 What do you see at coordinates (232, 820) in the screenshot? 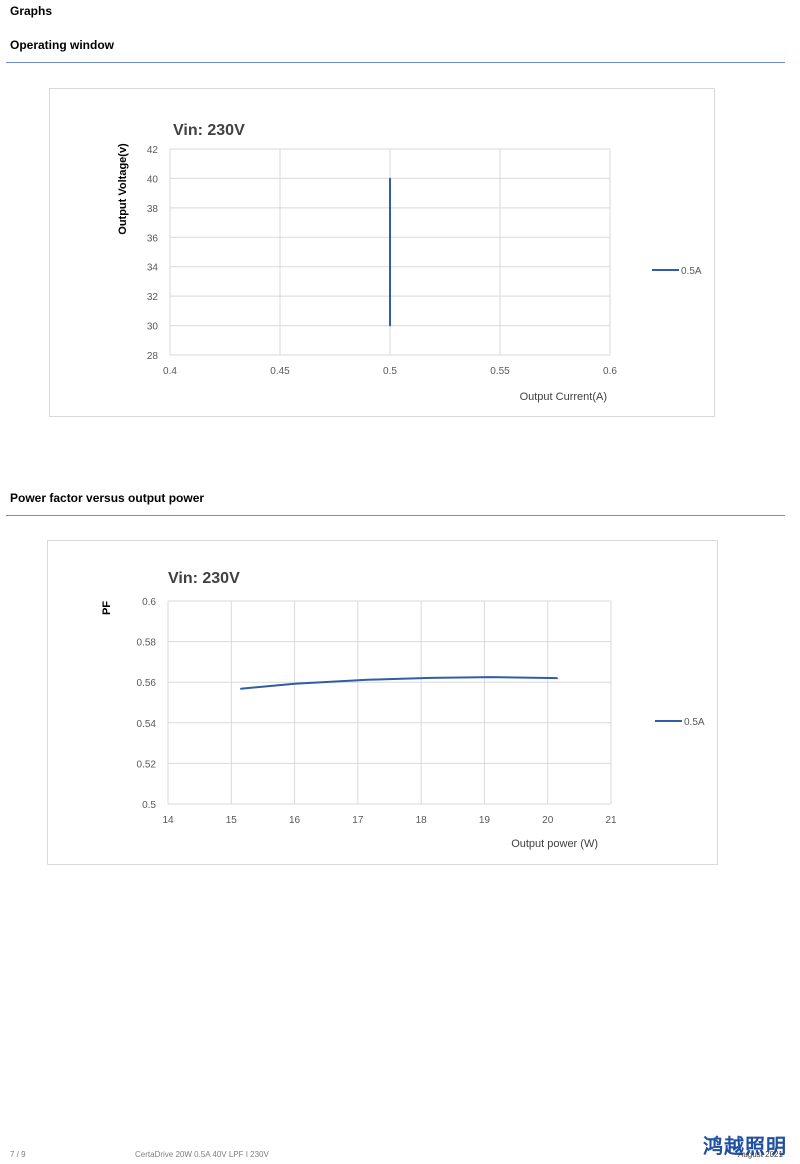
I see `x-tick-label: 15` at bounding box center [232, 820].